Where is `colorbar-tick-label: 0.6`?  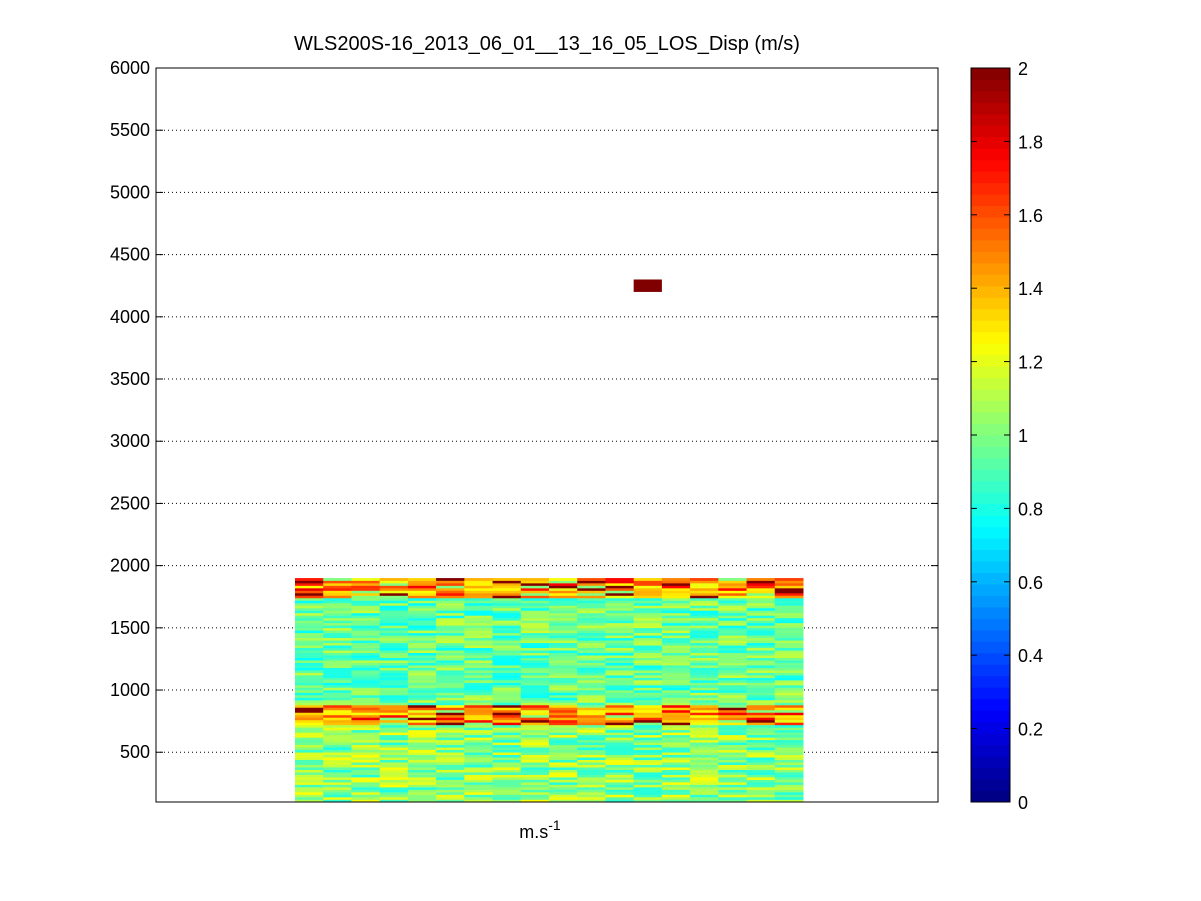 colorbar-tick-label: 0.6 is located at coordinates (1030, 583).